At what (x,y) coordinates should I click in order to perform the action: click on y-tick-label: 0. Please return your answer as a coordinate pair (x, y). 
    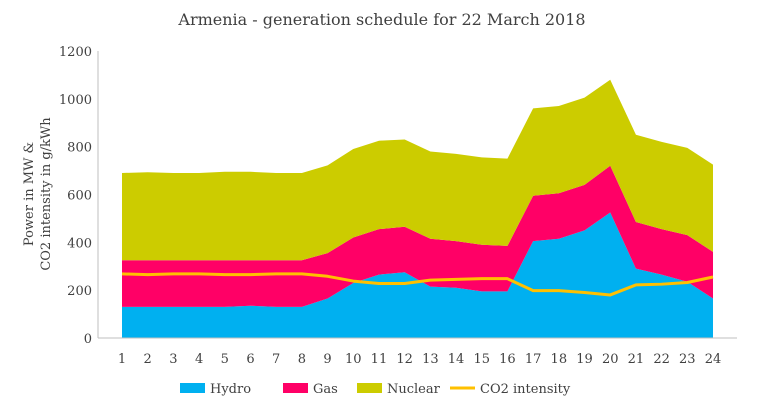
    Looking at the image, I should click on (88, 339).